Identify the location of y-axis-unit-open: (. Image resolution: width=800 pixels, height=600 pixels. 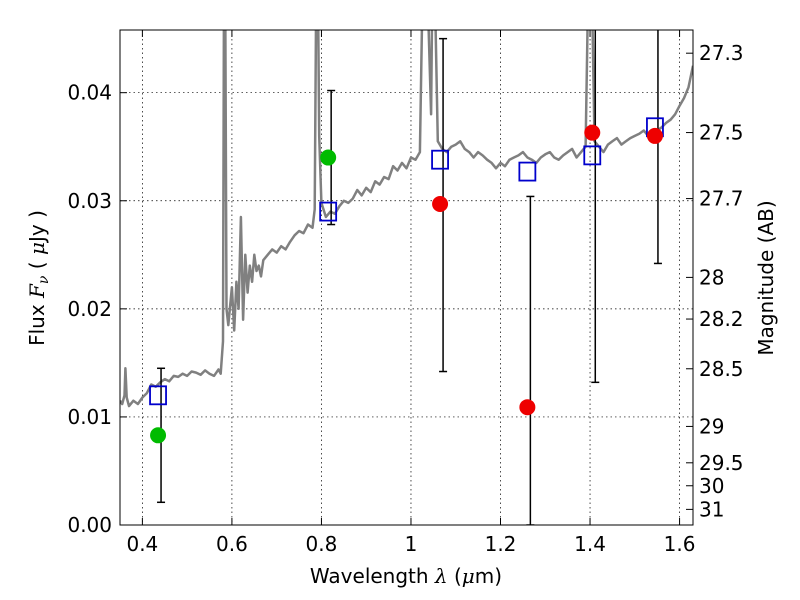
(37, 265).